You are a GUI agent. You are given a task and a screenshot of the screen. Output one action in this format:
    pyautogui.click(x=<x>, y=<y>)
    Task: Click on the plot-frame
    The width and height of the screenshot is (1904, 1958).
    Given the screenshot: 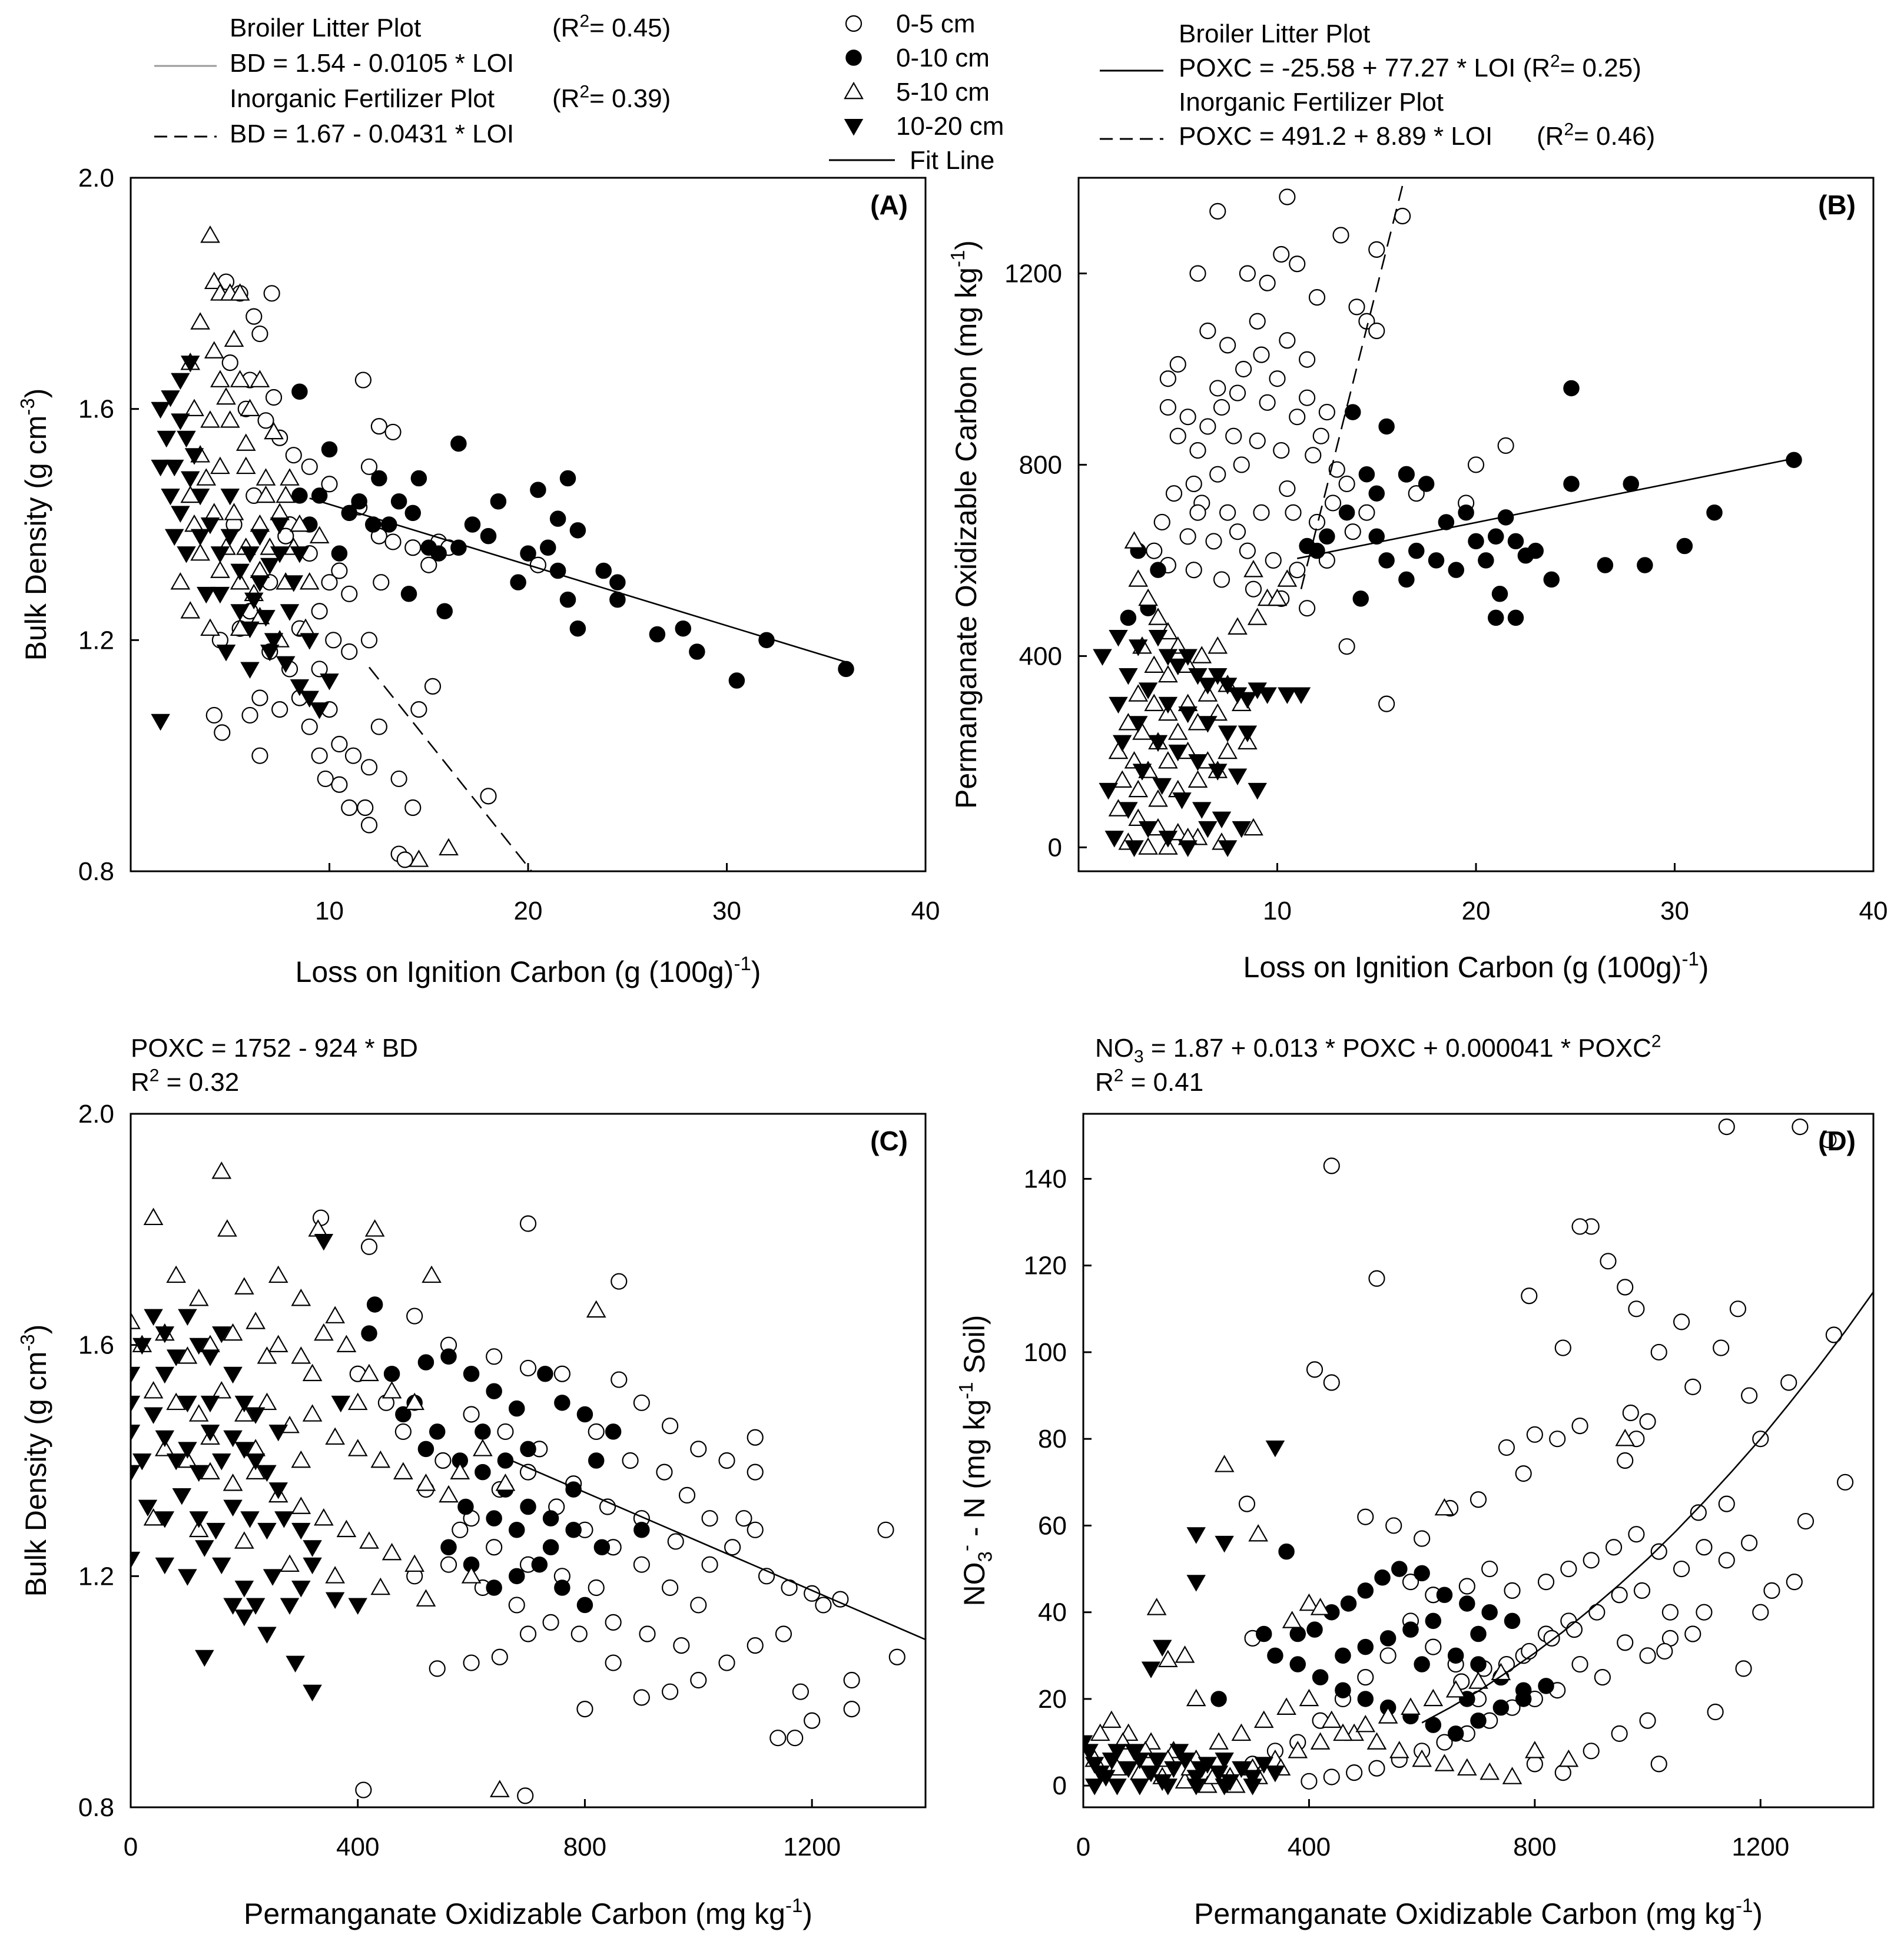 What is the action you would take?
    pyautogui.click(x=528, y=1460)
    